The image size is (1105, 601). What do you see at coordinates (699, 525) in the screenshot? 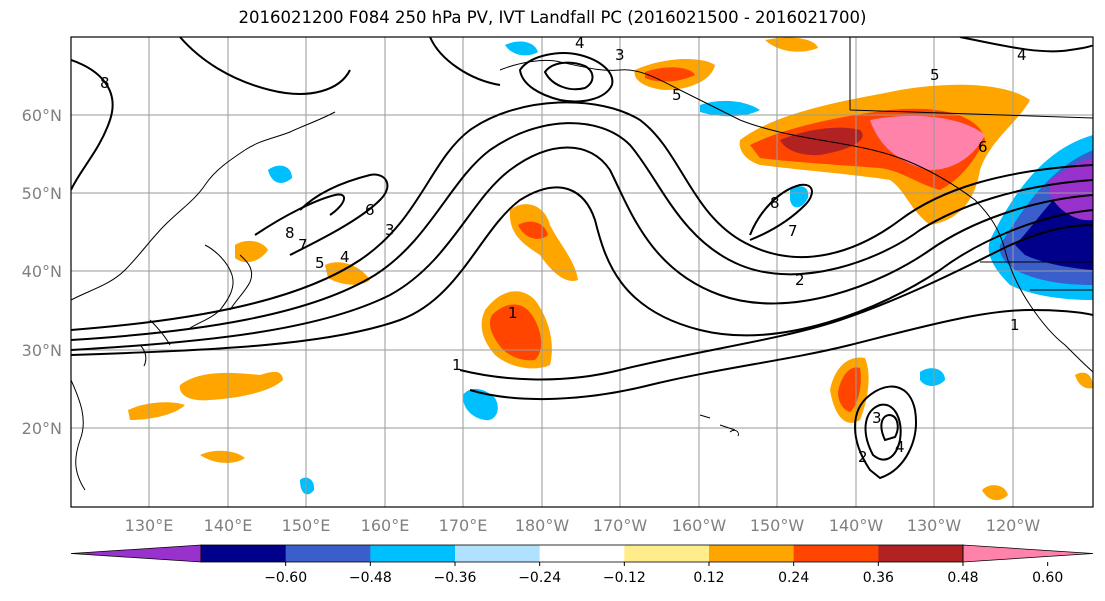
I see `lon-label: 160°W` at bounding box center [699, 525].